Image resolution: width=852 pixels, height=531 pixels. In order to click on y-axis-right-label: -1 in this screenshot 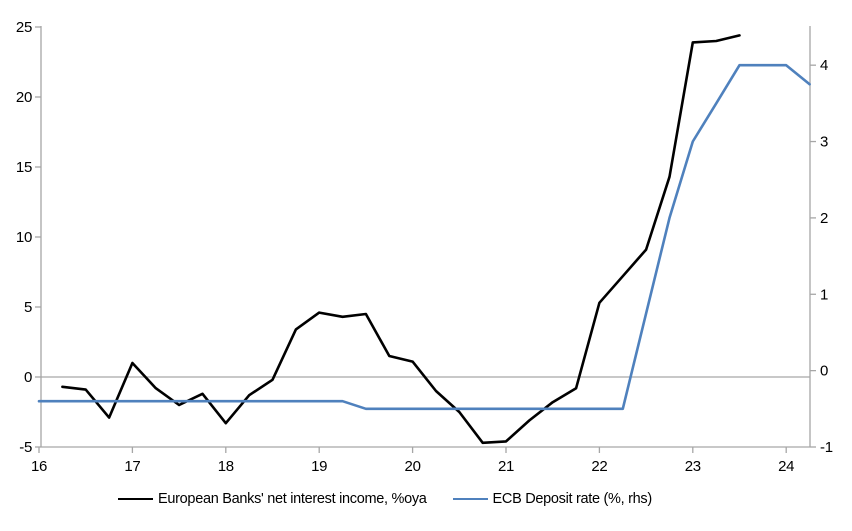, I will do `click(826, 447)`.